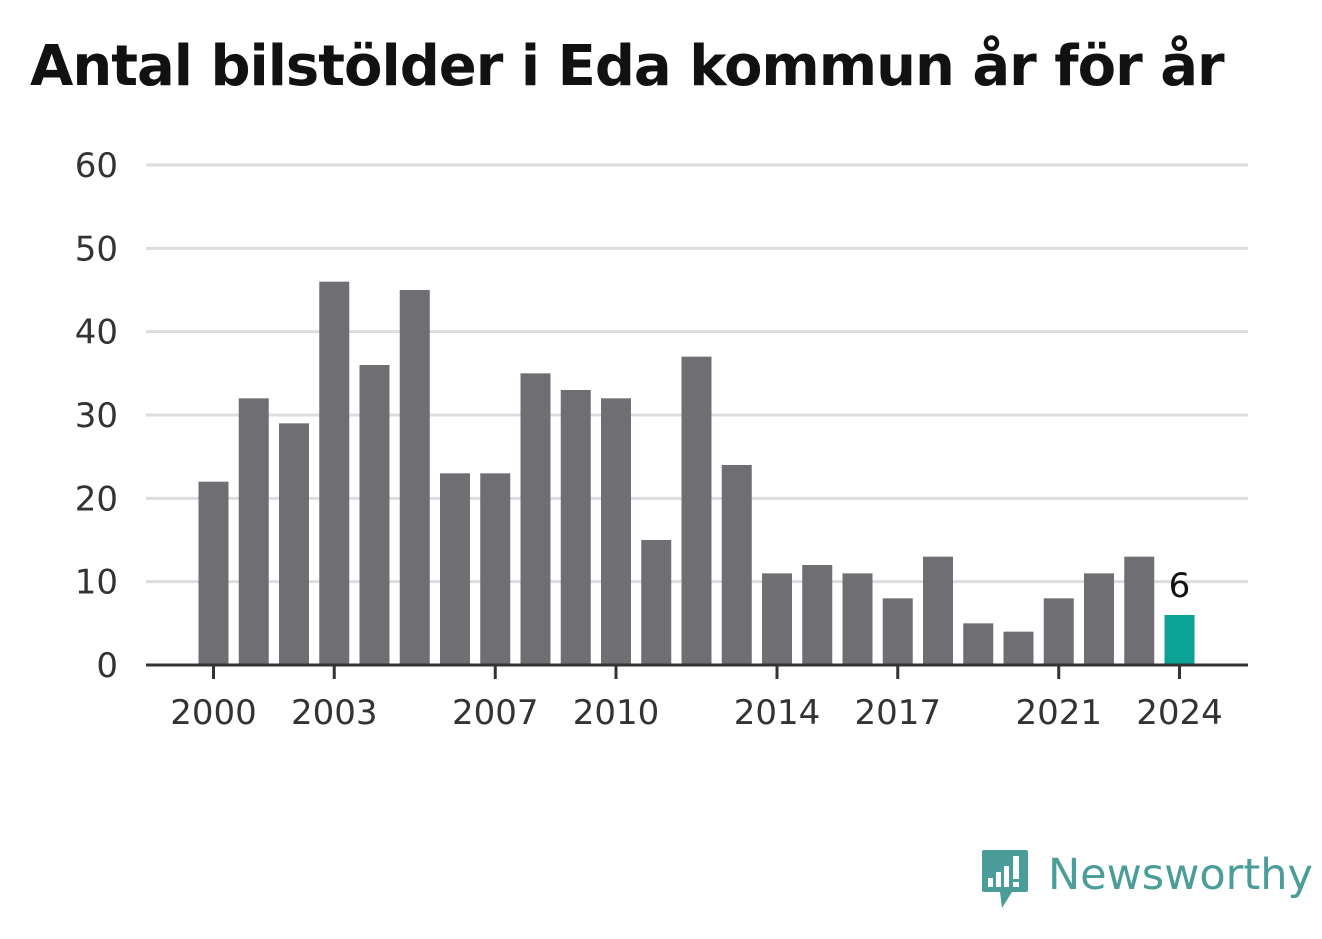 Image resolution: width=1322 pixels, height=939 pixels. Describe the element at coordinates (414, 477) in the screenshot. I see `bar-2005` at that location.